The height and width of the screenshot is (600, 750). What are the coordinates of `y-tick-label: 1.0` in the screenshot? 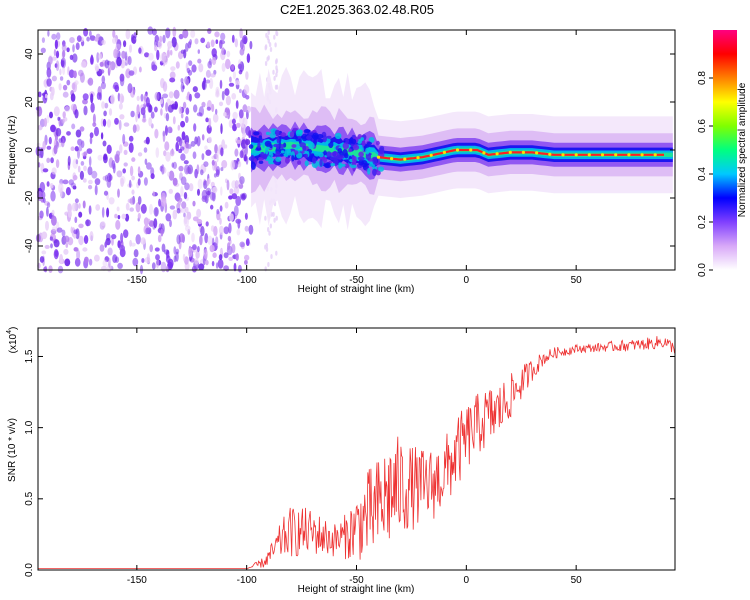 It's located at (29, 427).